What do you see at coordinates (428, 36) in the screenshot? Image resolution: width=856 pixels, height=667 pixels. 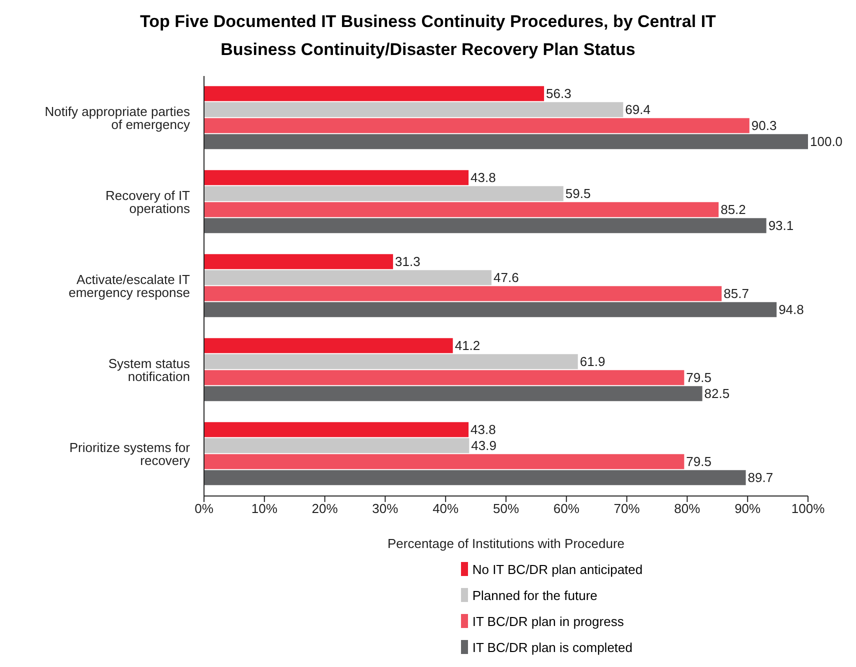 I see `chart-title: Top Five Documented IT Business Continuity Procedures, by Central IT Business Continuity/Disaster Recovery Plan Status` at bounding box center [428, 36].